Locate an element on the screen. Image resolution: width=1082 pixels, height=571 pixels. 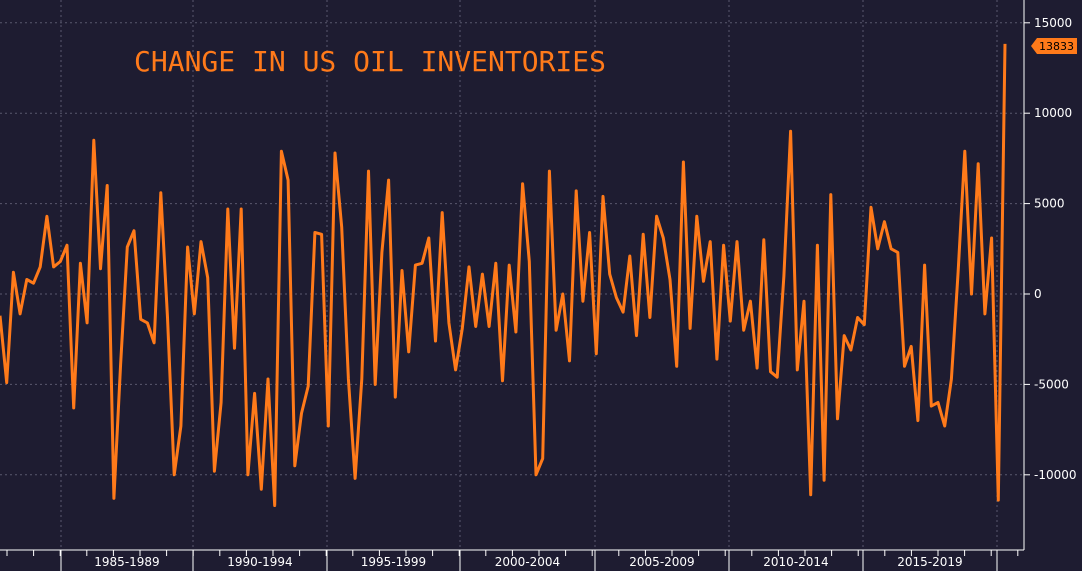
chart-title: CHANGE IN US OIL INVENTORIES is located at coordinates (370, 61).